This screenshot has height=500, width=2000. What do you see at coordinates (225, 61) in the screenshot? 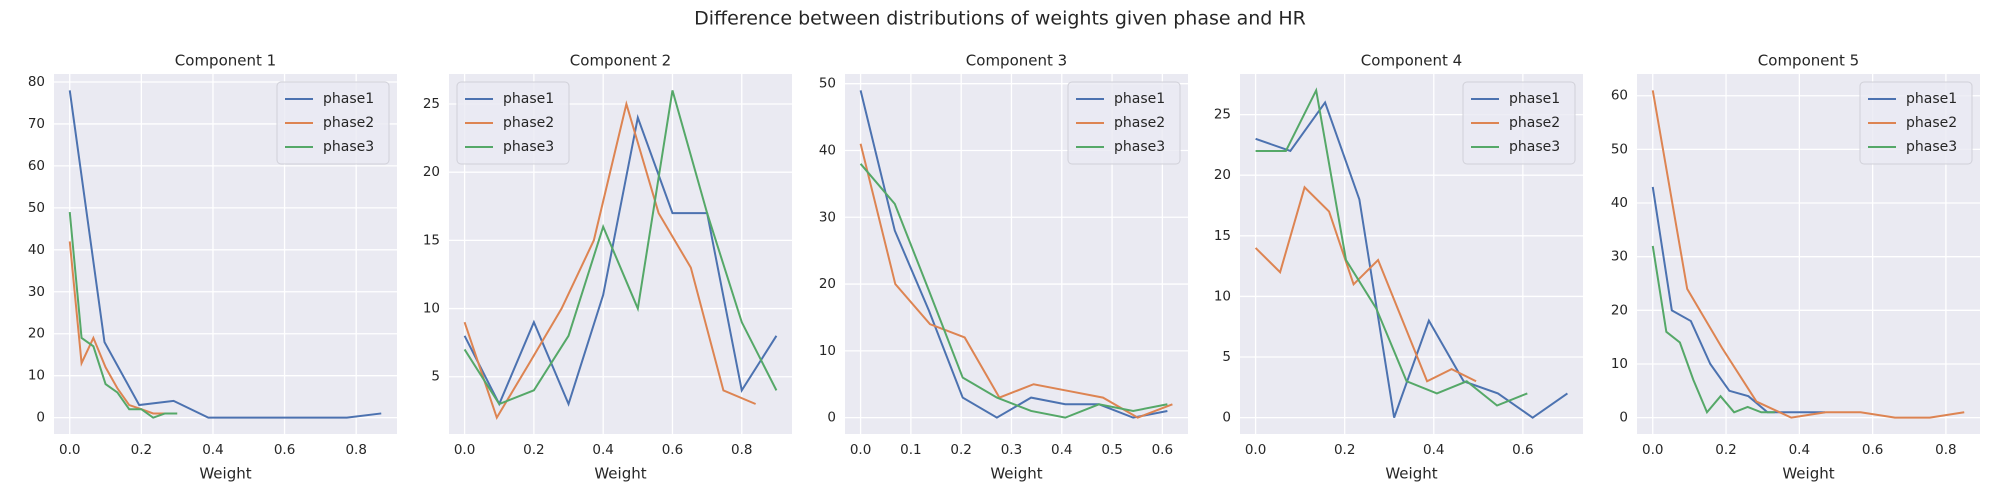
I see `subplot-title: Component 1` at bounding box center [225, 61].